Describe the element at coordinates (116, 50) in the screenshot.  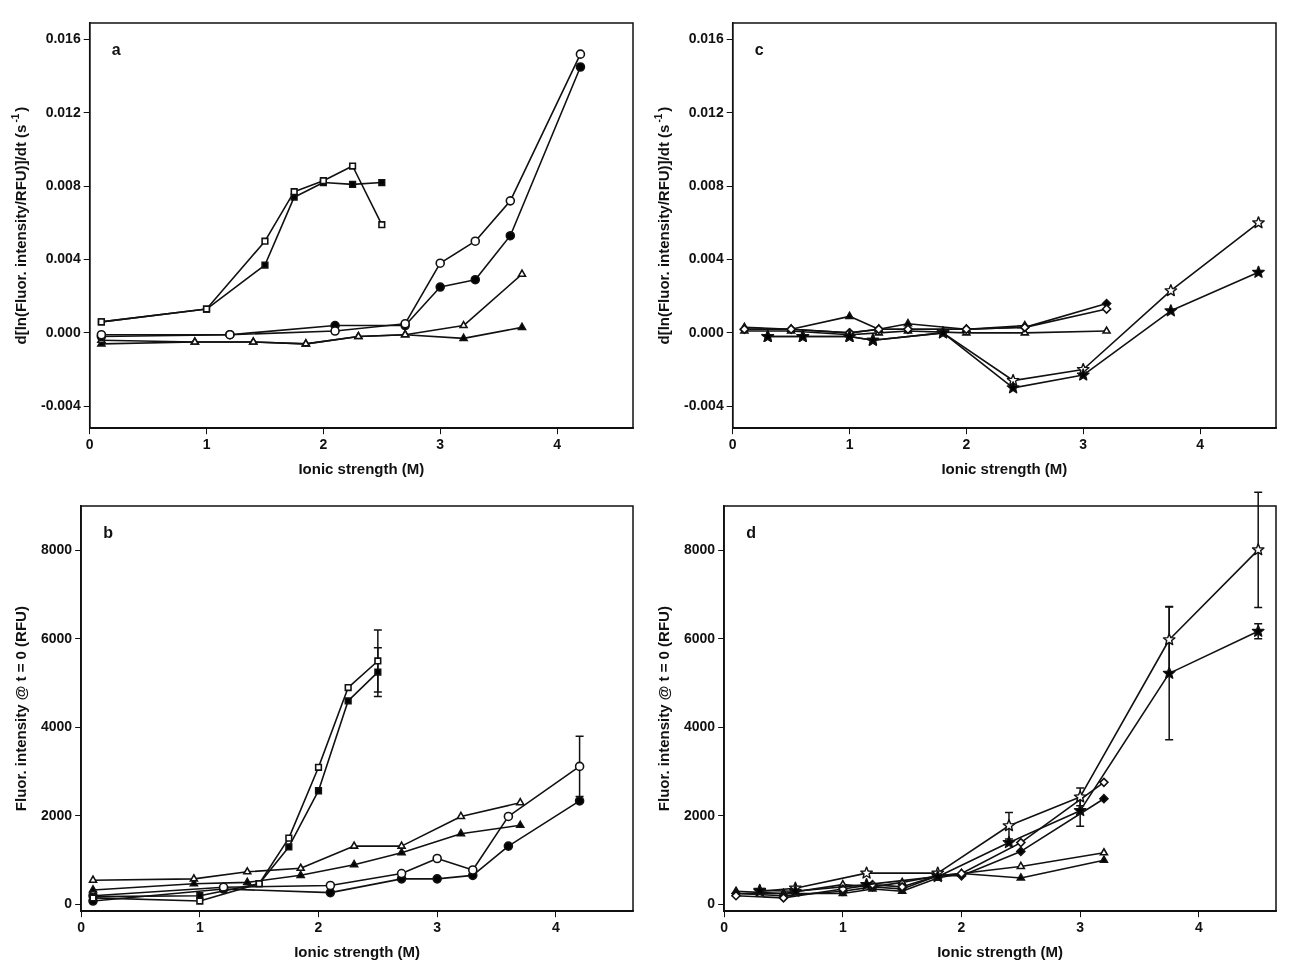
I see `annotation: a` at that location.